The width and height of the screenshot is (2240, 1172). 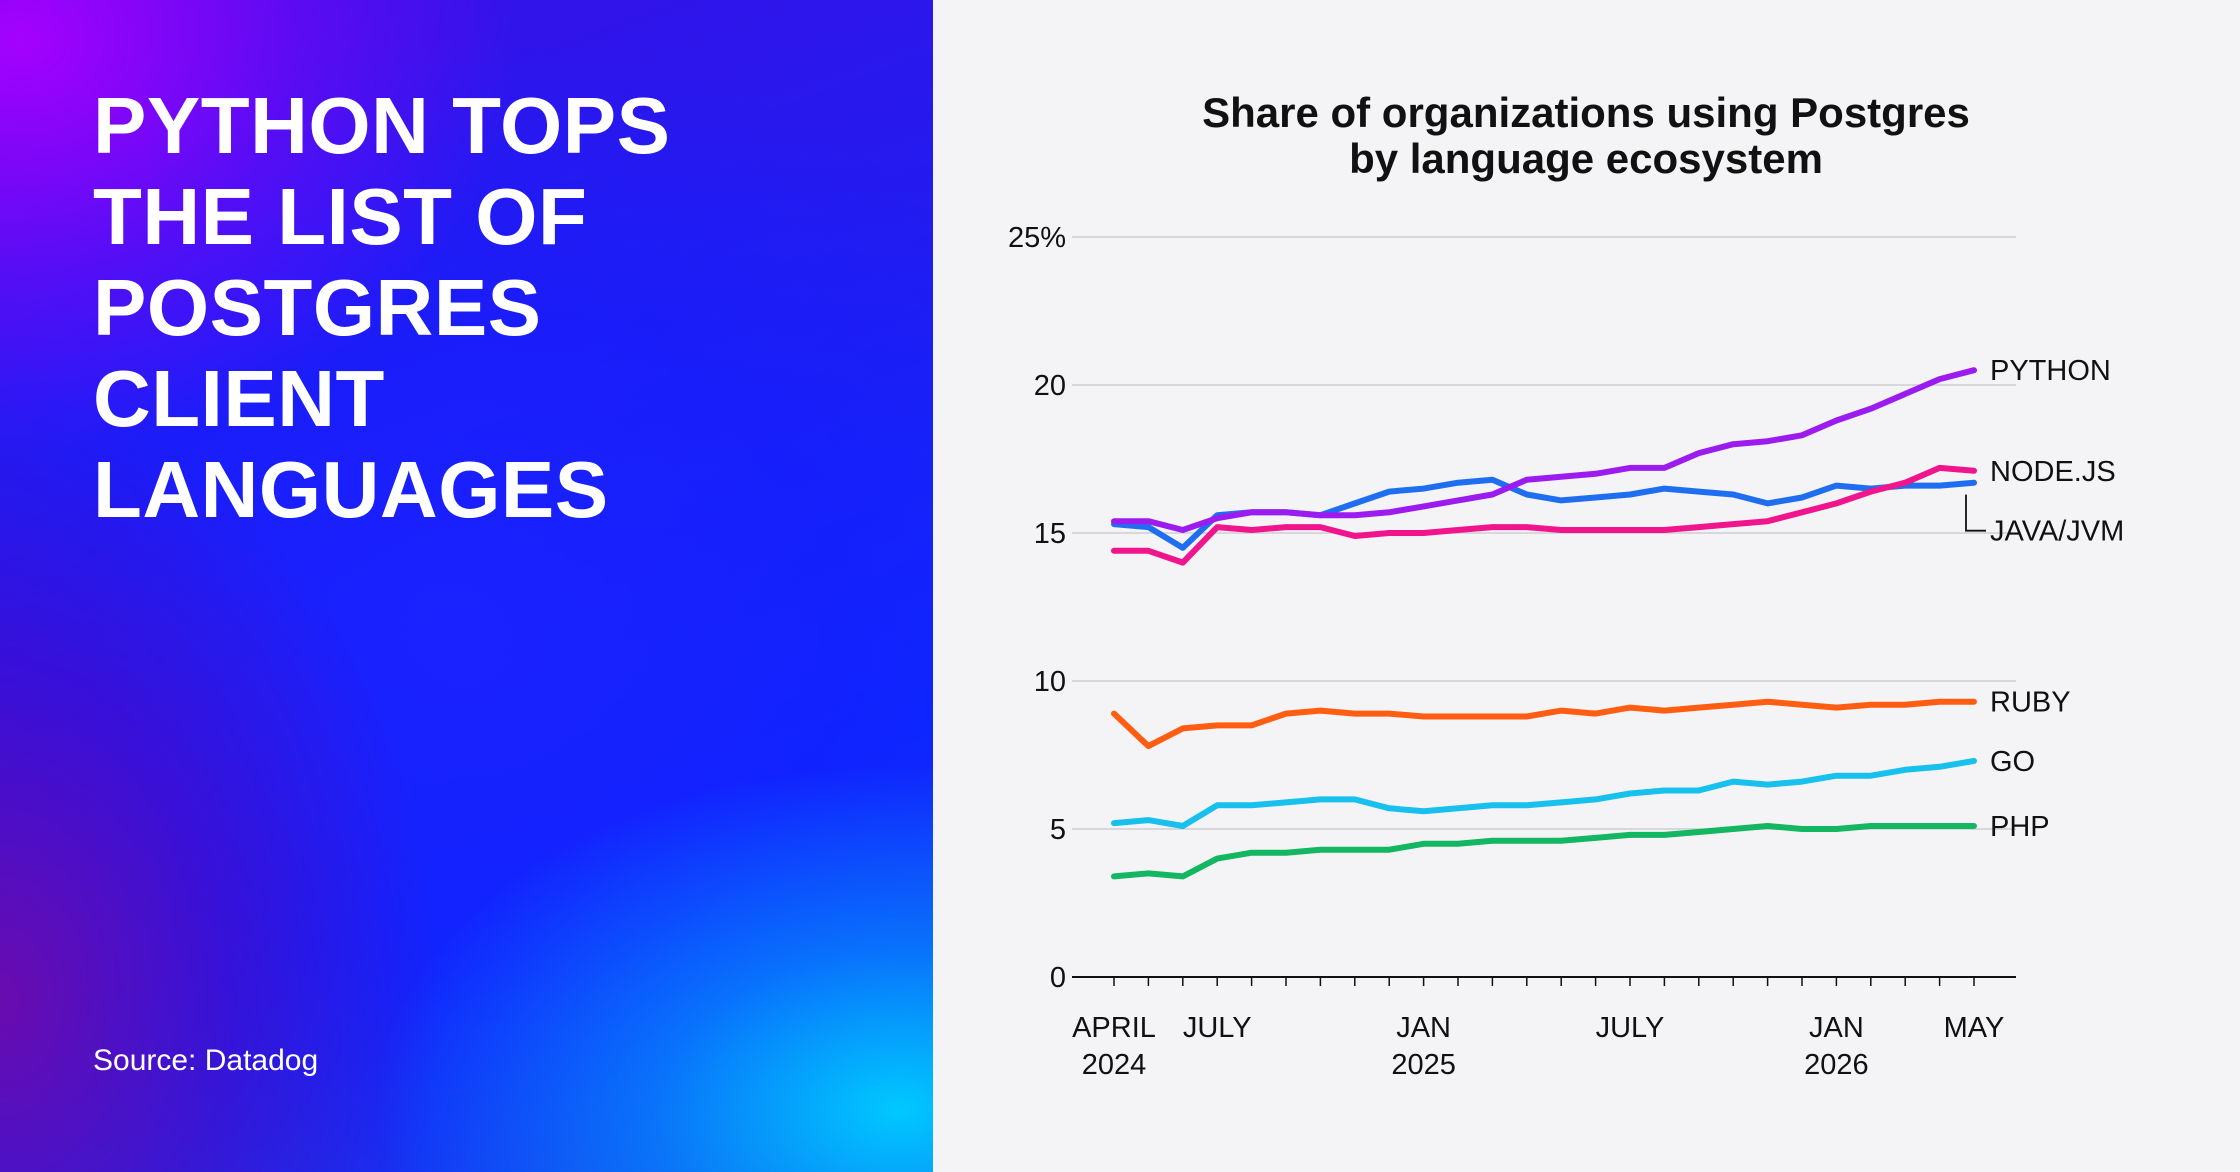 What do you see at coordinates (1058, 830) in the screenshot?
I see `y-tick-label: 5` at bounding box center [1058, 830].